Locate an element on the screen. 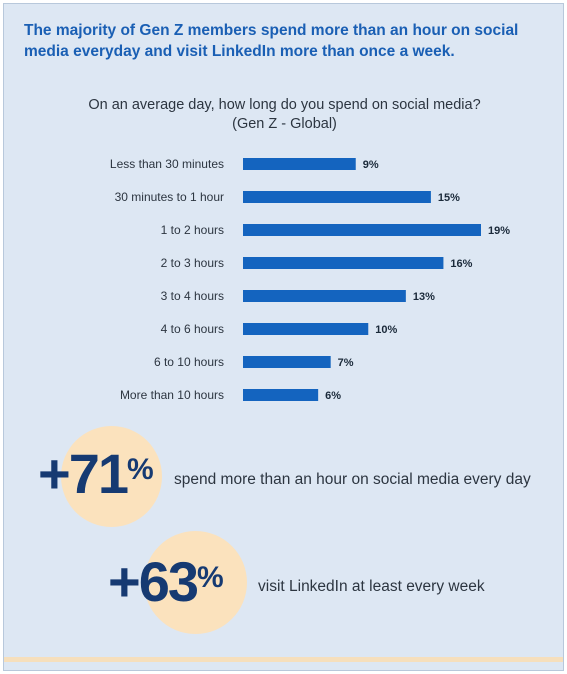 The height and width of the screenshot is (674, 567). category-label: Less than 30 minutes is located at coordinates (167, 164).